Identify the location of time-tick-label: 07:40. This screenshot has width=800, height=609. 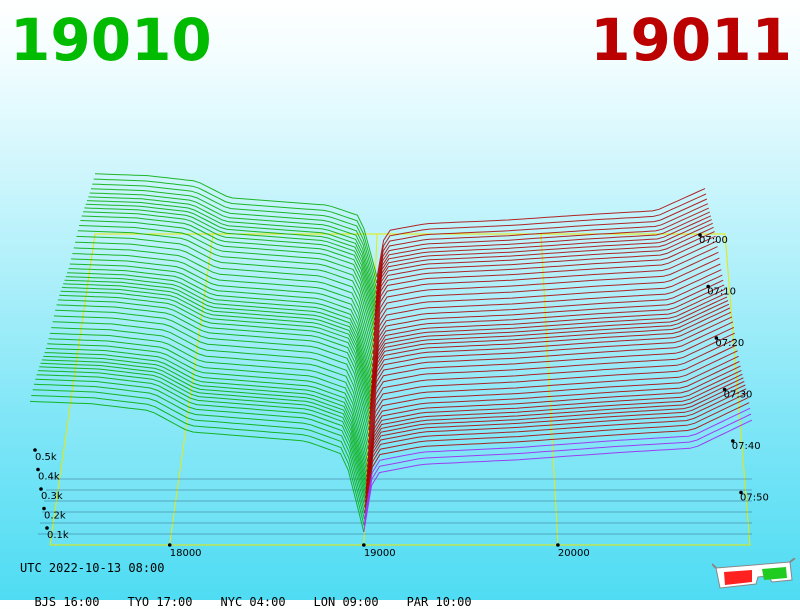
(746, 446).